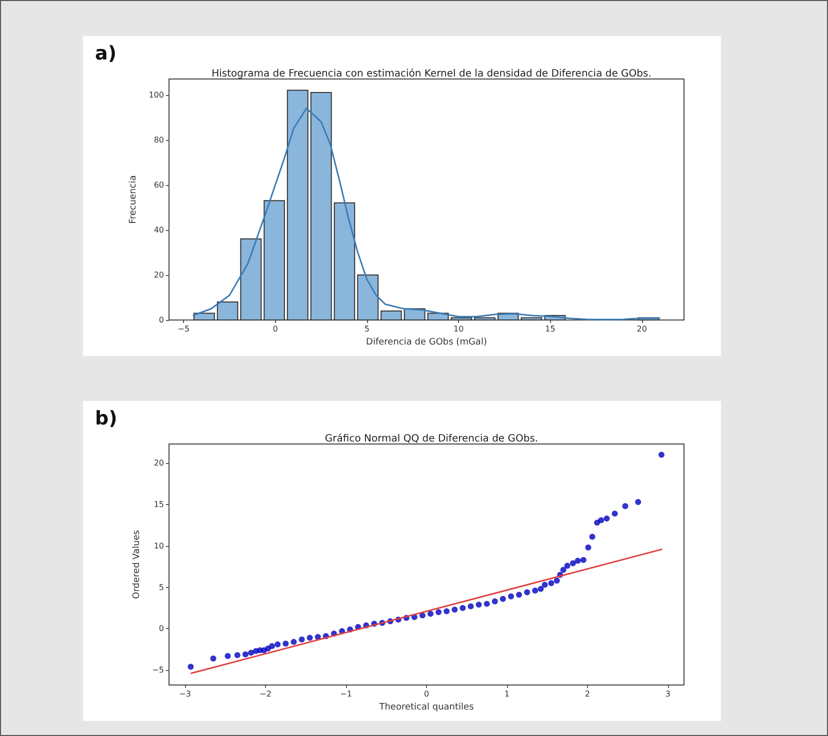 This screenshot has width=828, height=736. I want to click on x-tick-label: 15, so click(550, 329).